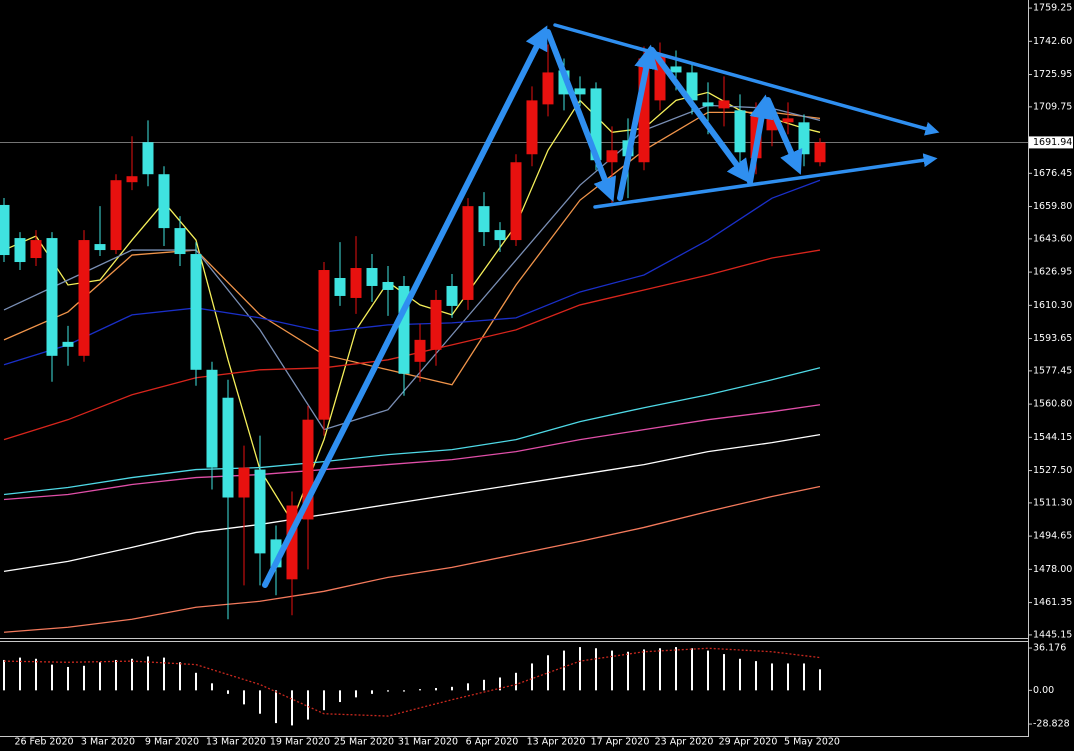 Image resolution: width=1074 pixels, height=751 pixels. Describe the element at coordinates (428, 742) in the screenshot. I see `x-tick-label: 31 Mar 2020` at that location.